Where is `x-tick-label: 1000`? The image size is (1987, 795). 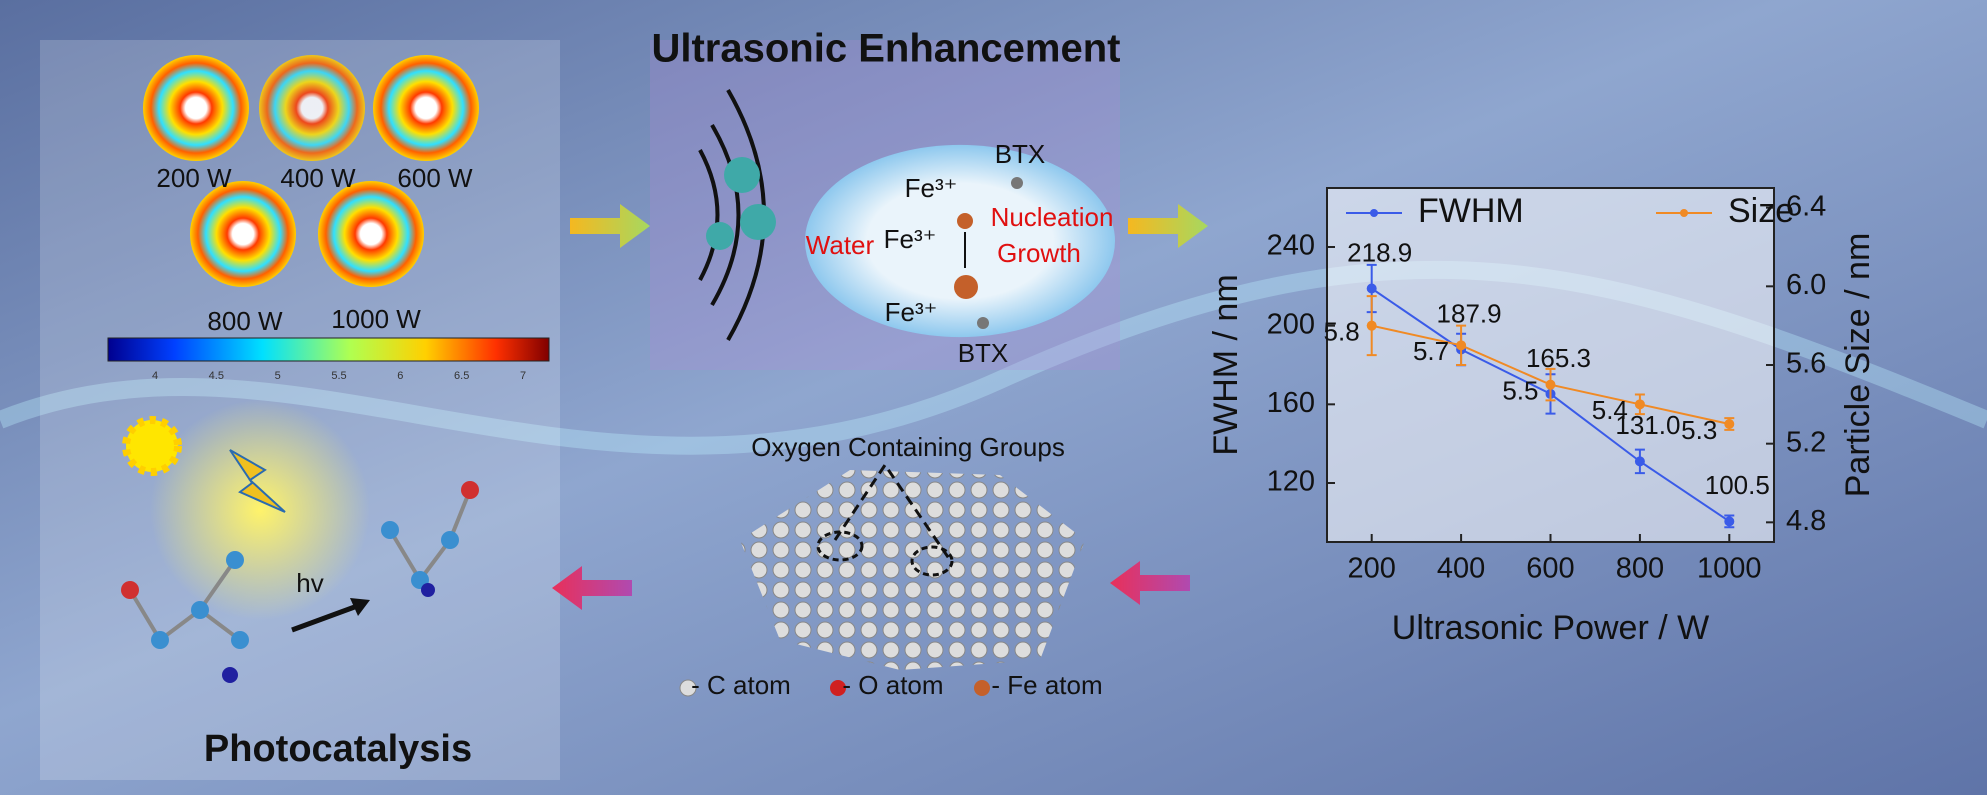
x-tick-label: 1000 is located at coordinates (1729, 569).